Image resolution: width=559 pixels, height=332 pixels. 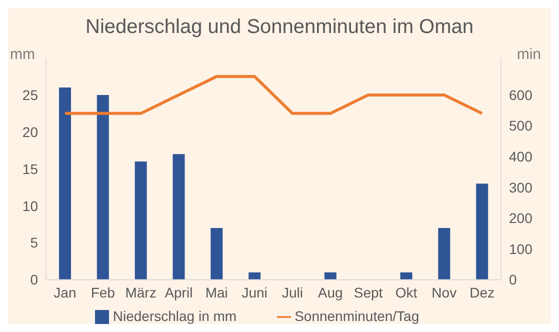 What do you see at coordinates (521, 218) in the screenshot?
I see `y2-tick-label: 200` at bounding box center [521, 218].